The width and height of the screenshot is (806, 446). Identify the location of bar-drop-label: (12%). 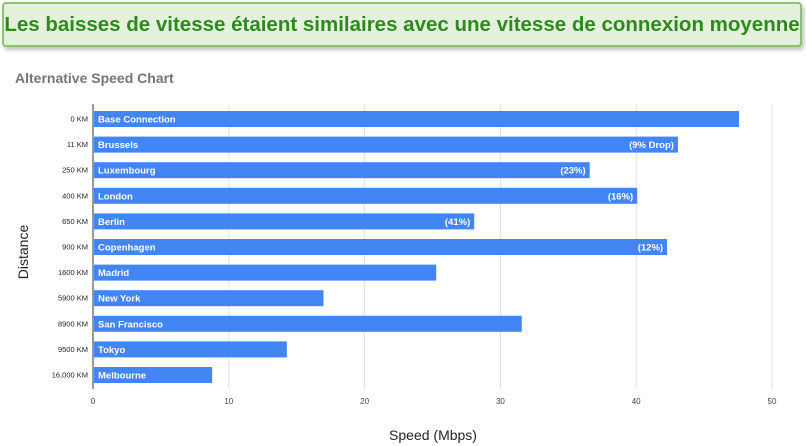
(650, 248).